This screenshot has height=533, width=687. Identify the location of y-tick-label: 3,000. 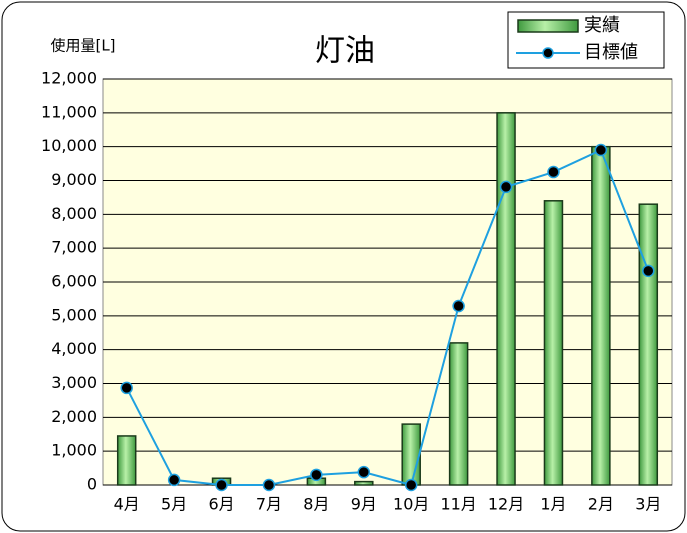
(74, 382).